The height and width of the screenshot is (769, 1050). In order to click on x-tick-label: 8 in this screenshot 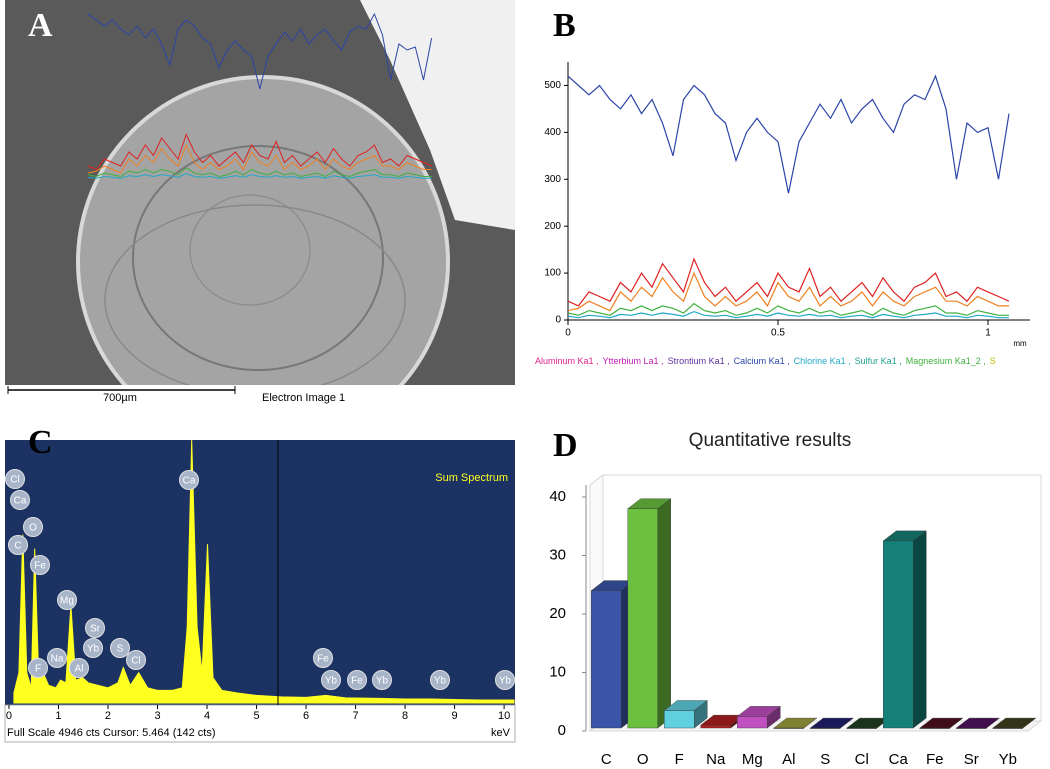, I will do `click(405, 716)`.